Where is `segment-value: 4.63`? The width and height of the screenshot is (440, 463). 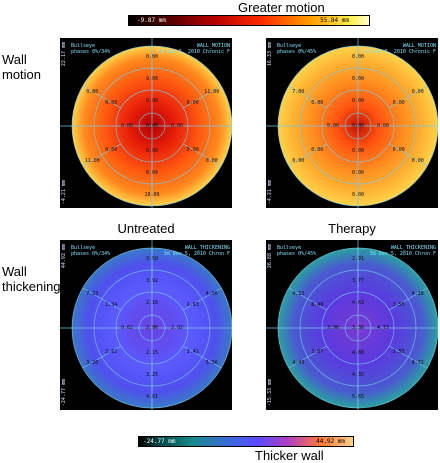 segment-value: 4.63 is located at coordinates (358, 303).